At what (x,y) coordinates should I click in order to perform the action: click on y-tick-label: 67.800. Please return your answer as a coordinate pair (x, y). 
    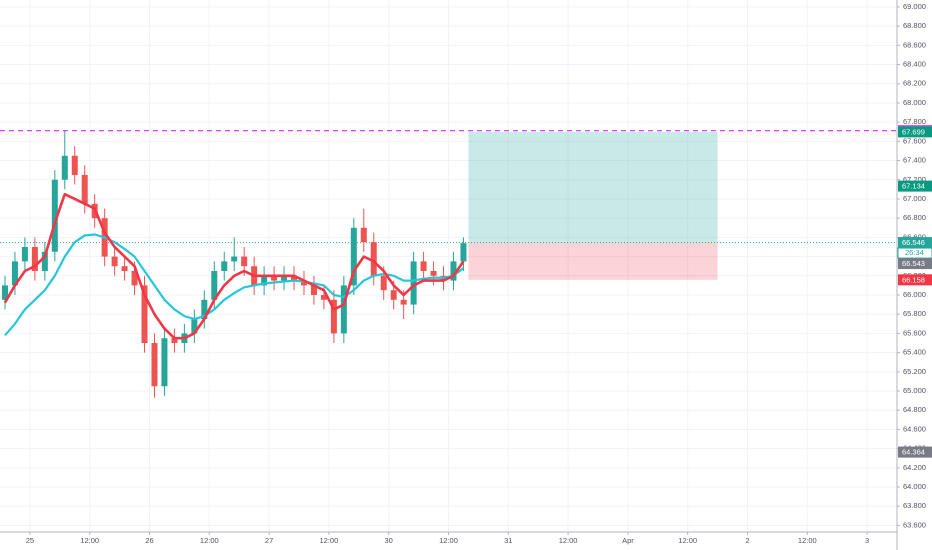
    Looking at the image, I should click on (914, 121).